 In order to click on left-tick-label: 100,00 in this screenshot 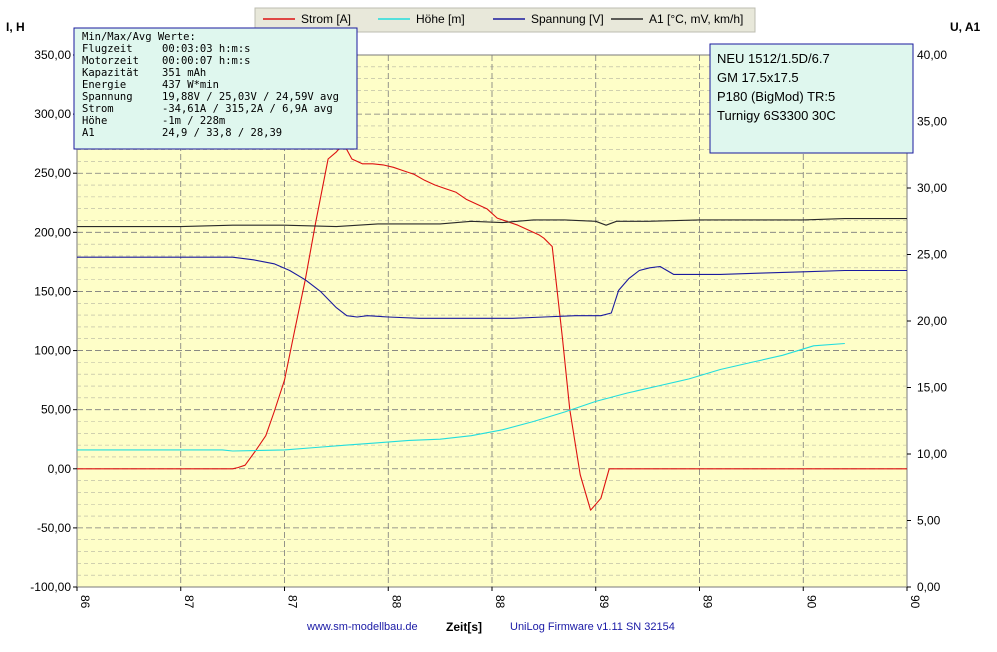, I will do `click(52, 351)`.